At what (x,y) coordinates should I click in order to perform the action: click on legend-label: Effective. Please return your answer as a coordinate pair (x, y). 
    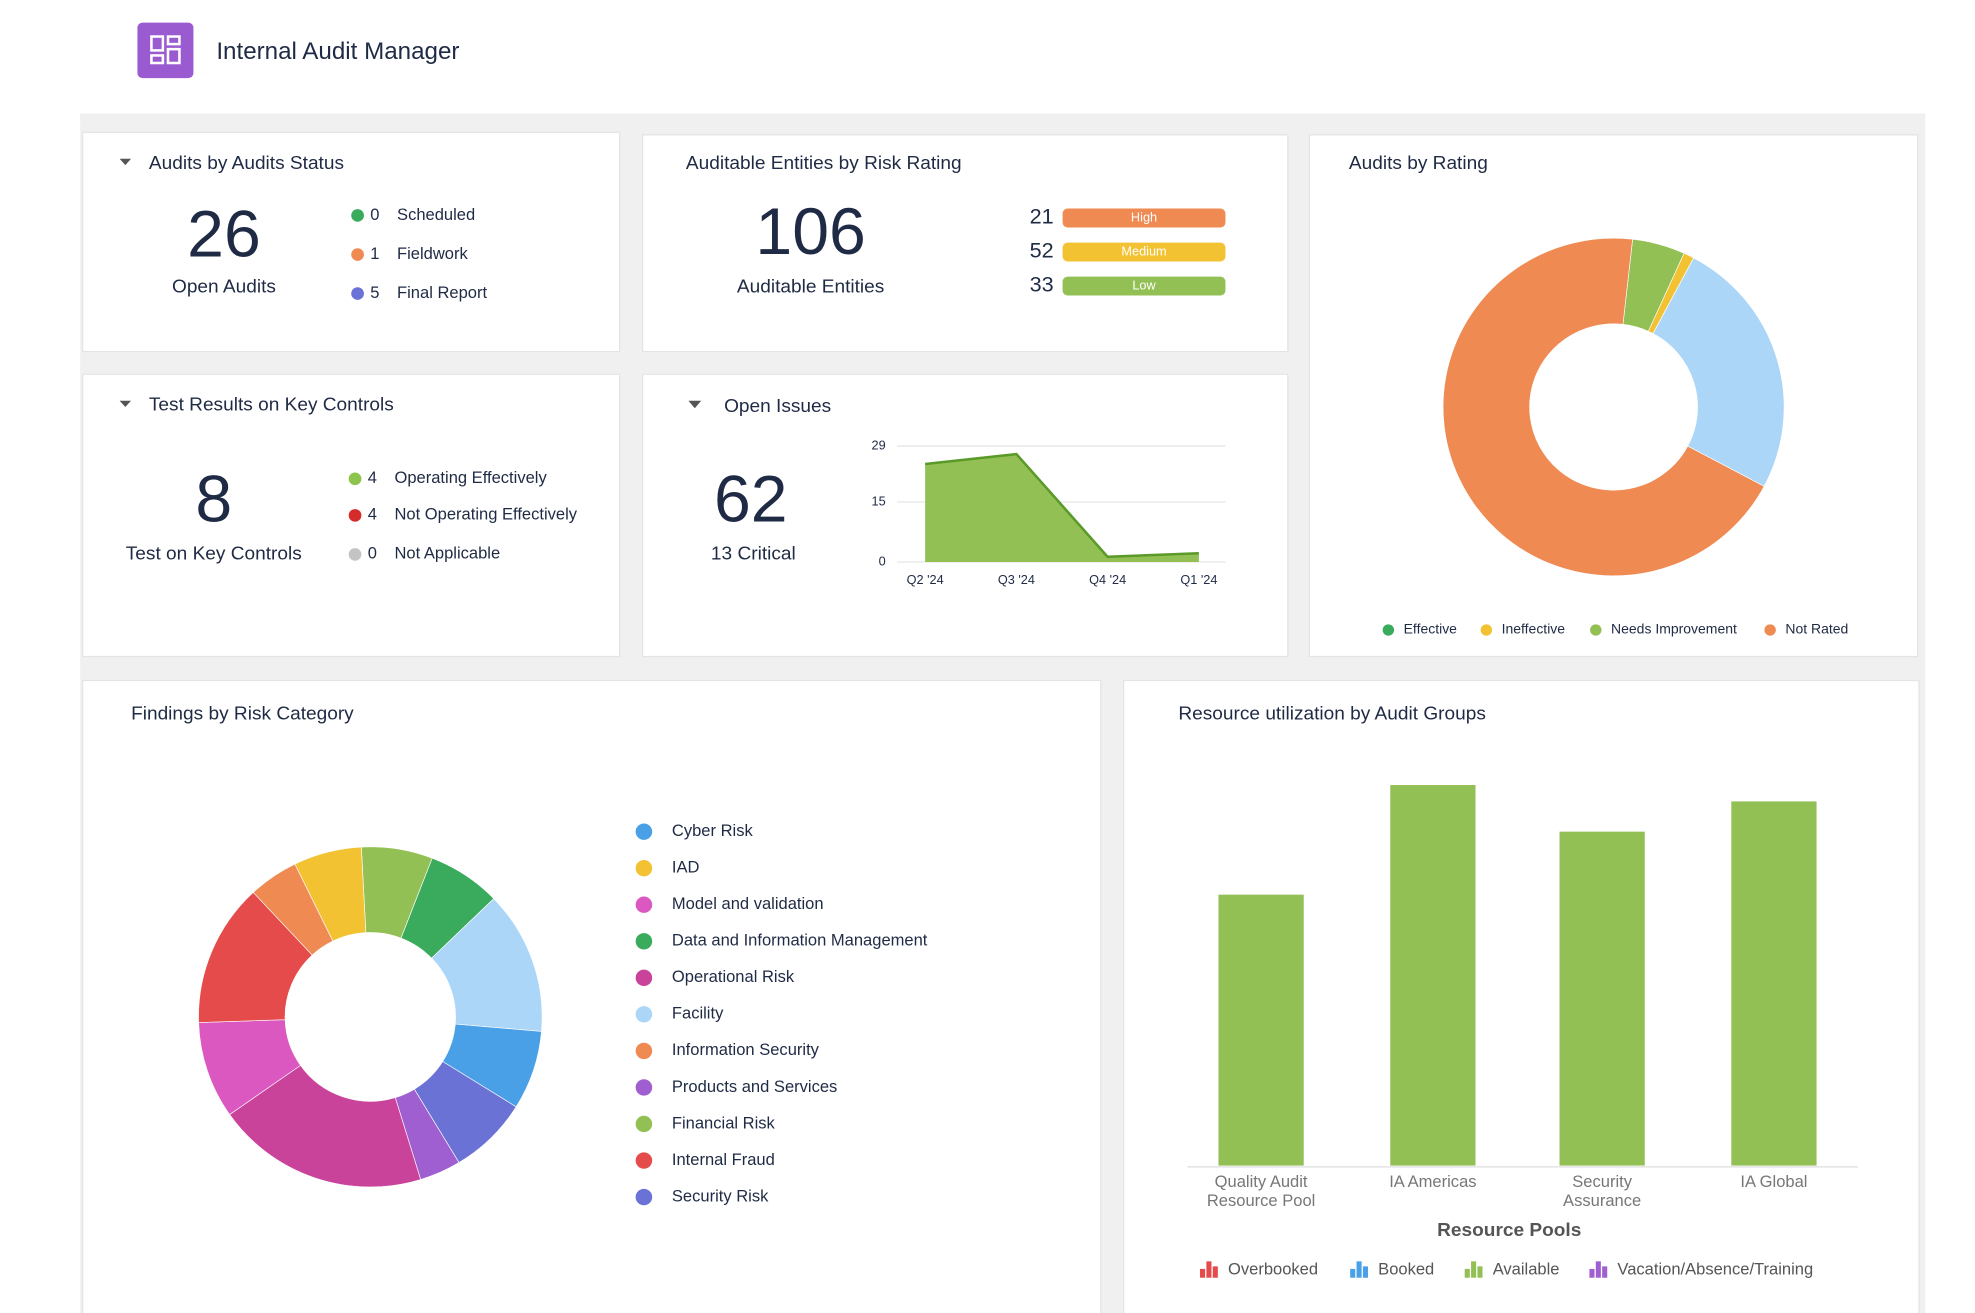
    Looking at the image, I should click on (1431, 629).